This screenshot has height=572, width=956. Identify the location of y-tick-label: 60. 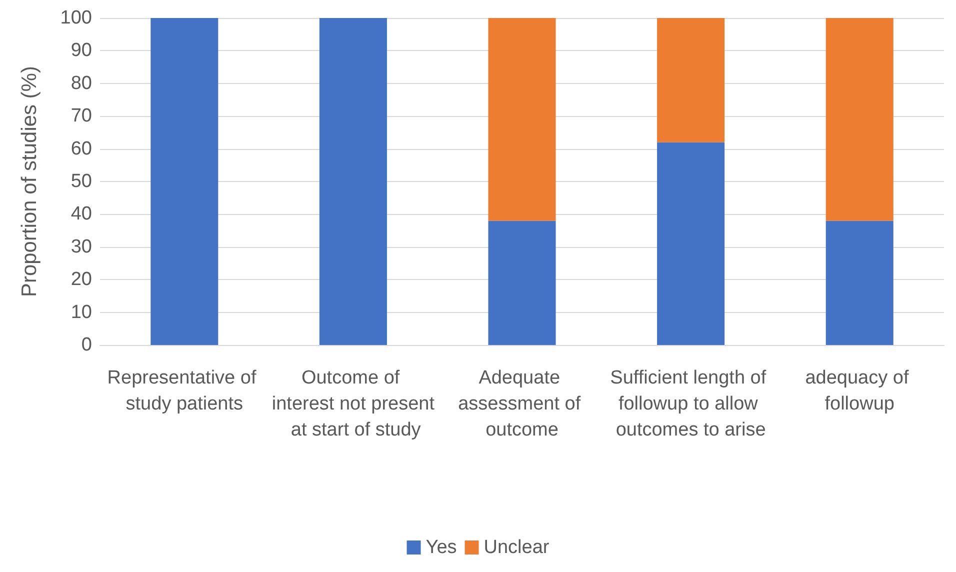
(81, 149).